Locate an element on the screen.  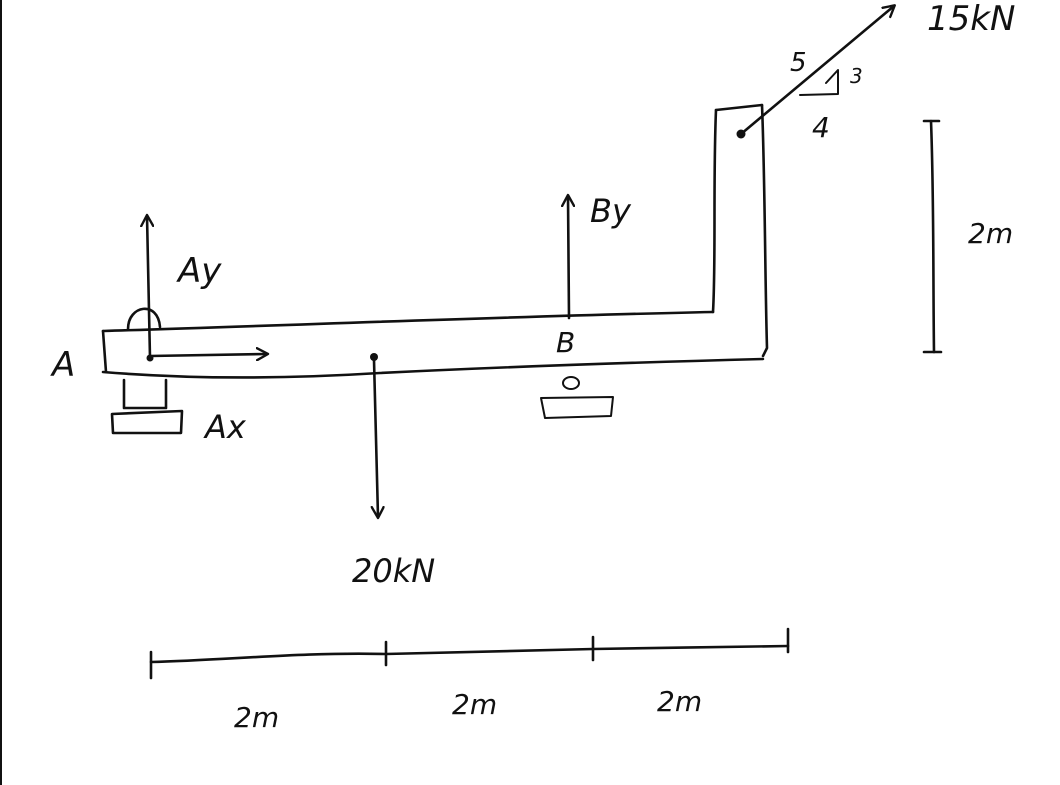
pin-ground is located at coordinates (147, 422).